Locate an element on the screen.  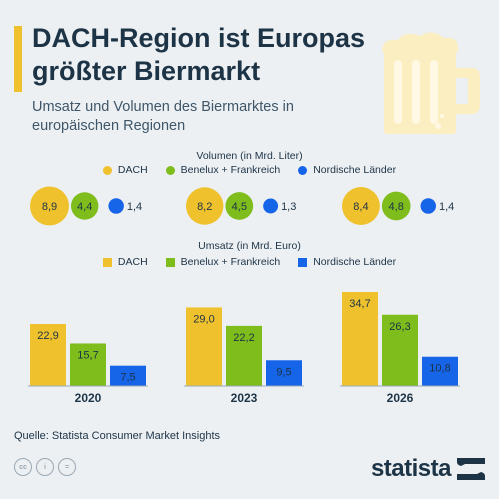
bubble-label-dach-2026: 8,4 is located at coordinates (360, 207).